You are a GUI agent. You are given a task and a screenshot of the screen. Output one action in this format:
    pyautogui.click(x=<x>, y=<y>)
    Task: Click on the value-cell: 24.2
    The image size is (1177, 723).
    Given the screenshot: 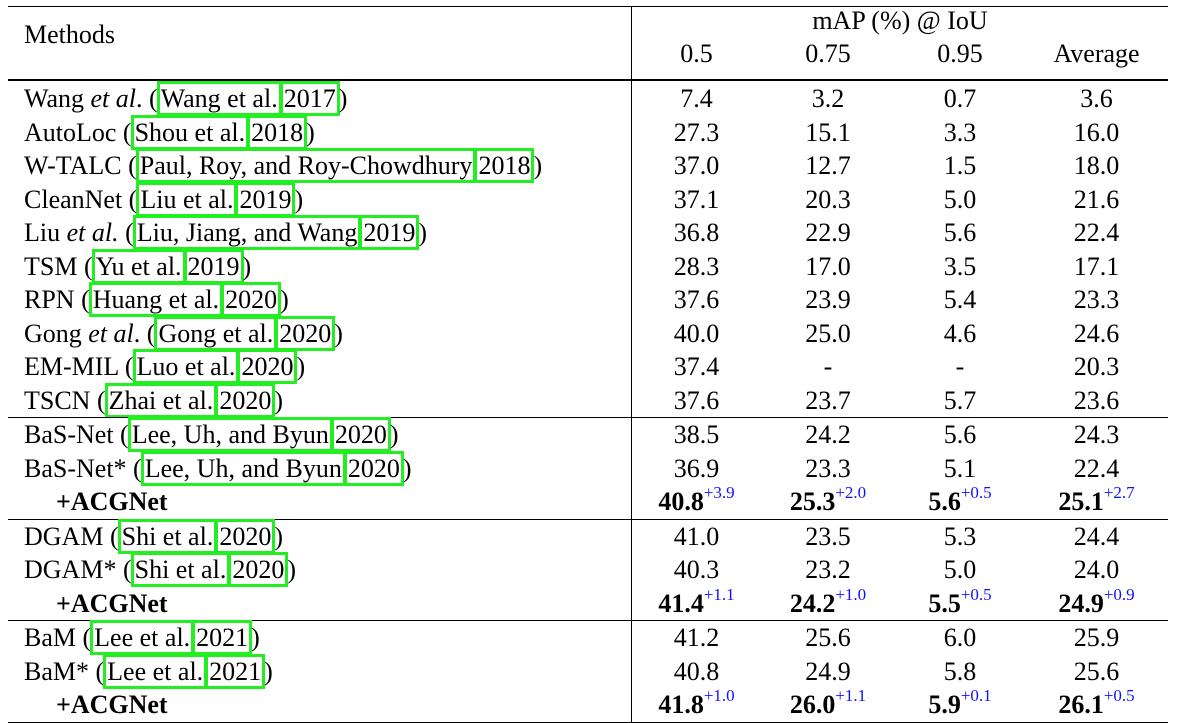 What is the action you would take?
    pyautogui.click(x=828, y=434)
    